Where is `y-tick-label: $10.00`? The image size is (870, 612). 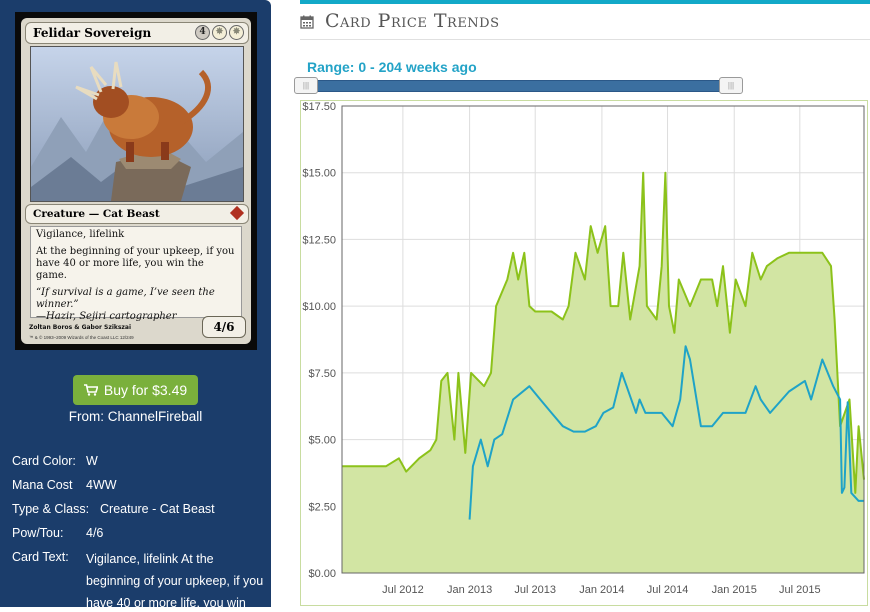
y-tick-label: $10.00 is located at coordinates (319, 307).